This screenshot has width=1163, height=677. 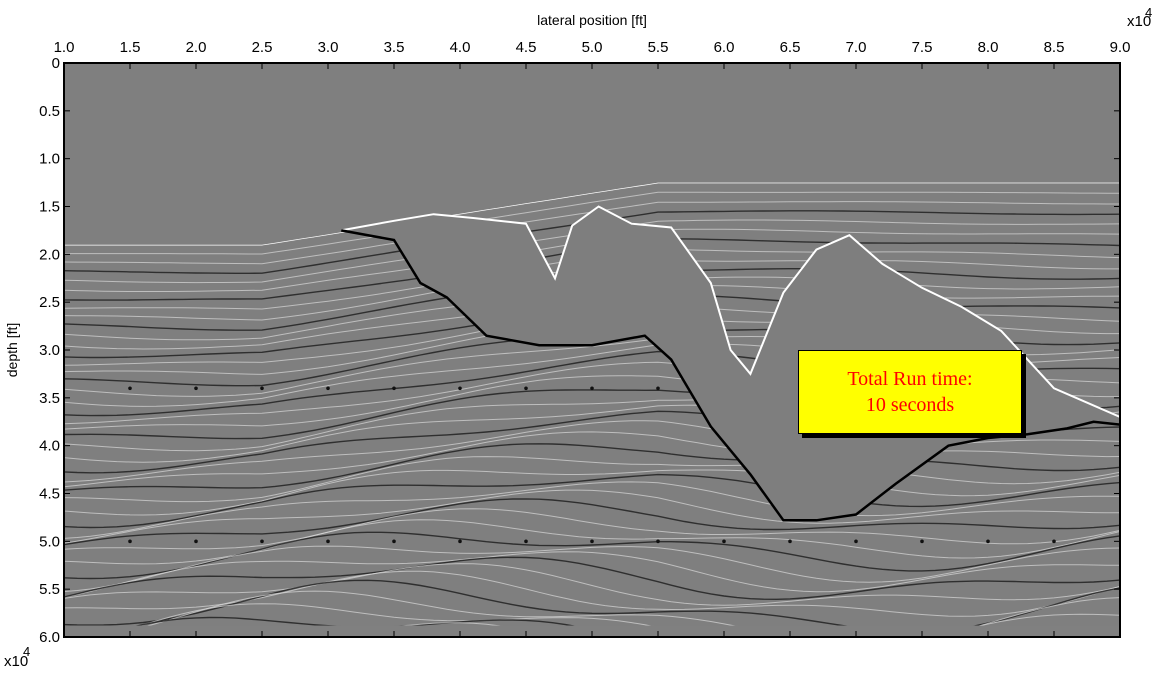 What do you see at coordinates (526, 47) in the screenshot?
I see `x-tick-label: 4.5` at bounding box center [526, 47].